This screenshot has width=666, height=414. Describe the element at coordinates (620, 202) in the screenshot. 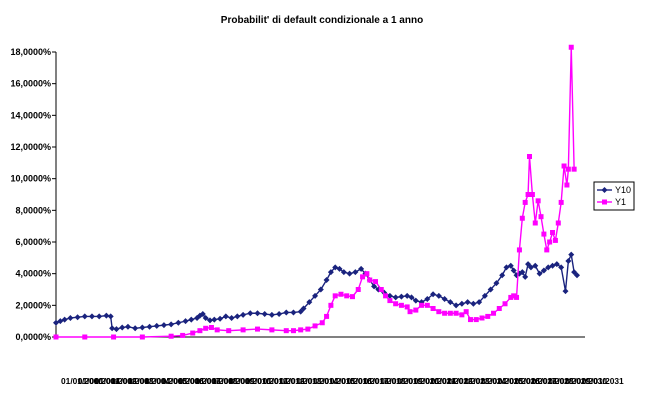

I see `legend-label: Y1` at that location.